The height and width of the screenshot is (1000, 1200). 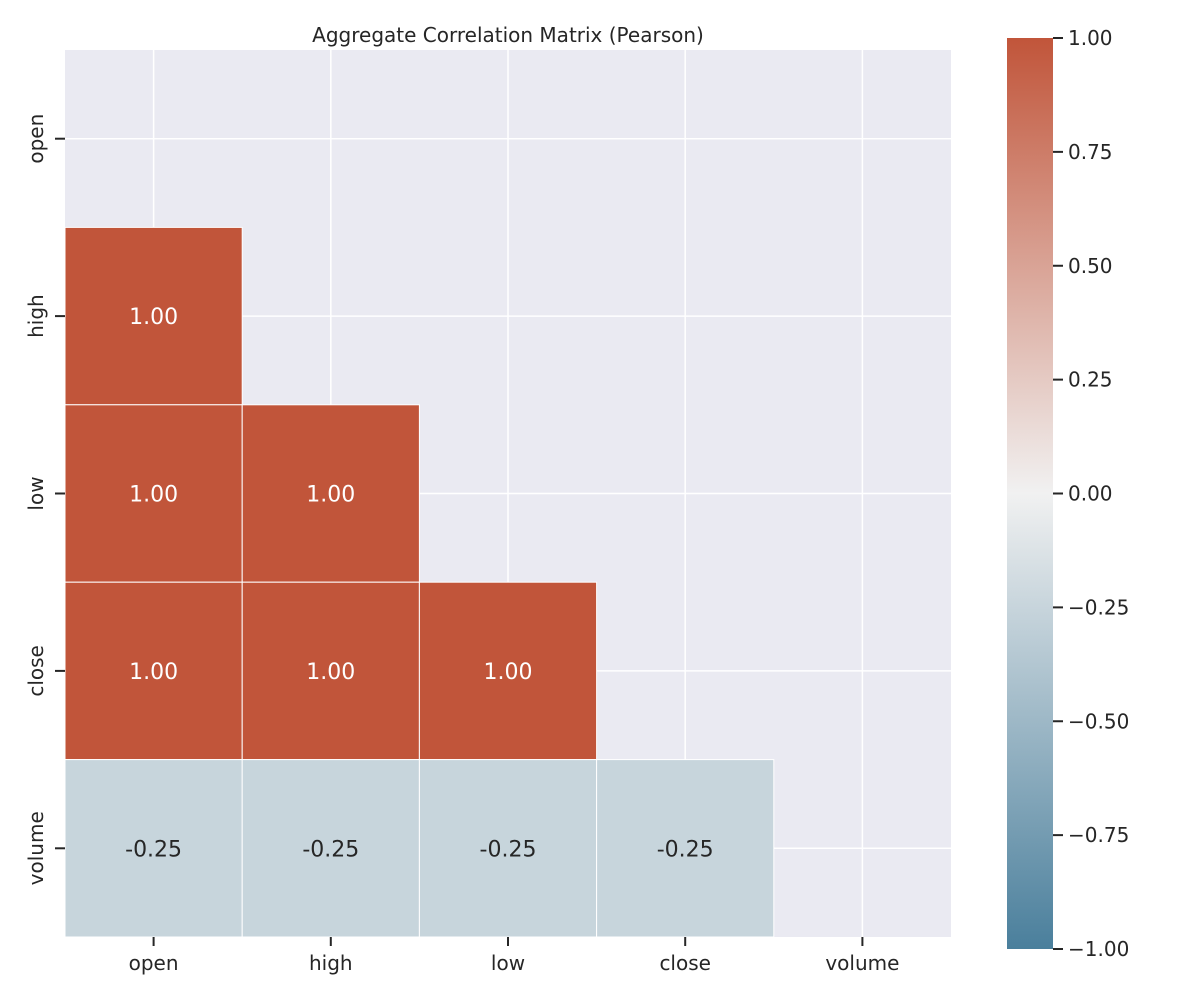 I want to click on x-tick-label-high: high, so click(x=331, y=963).